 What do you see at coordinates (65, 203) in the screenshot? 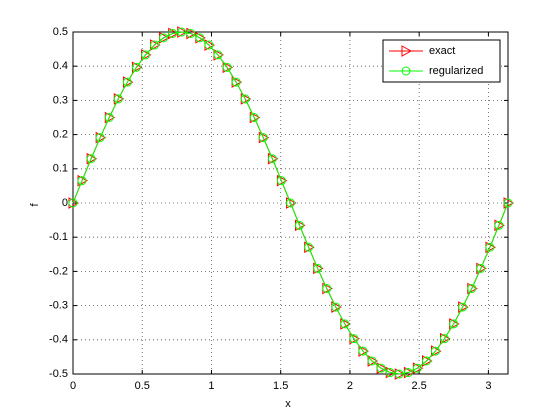
I see `y-tick-label: 0` at bounding box center [65, 203].